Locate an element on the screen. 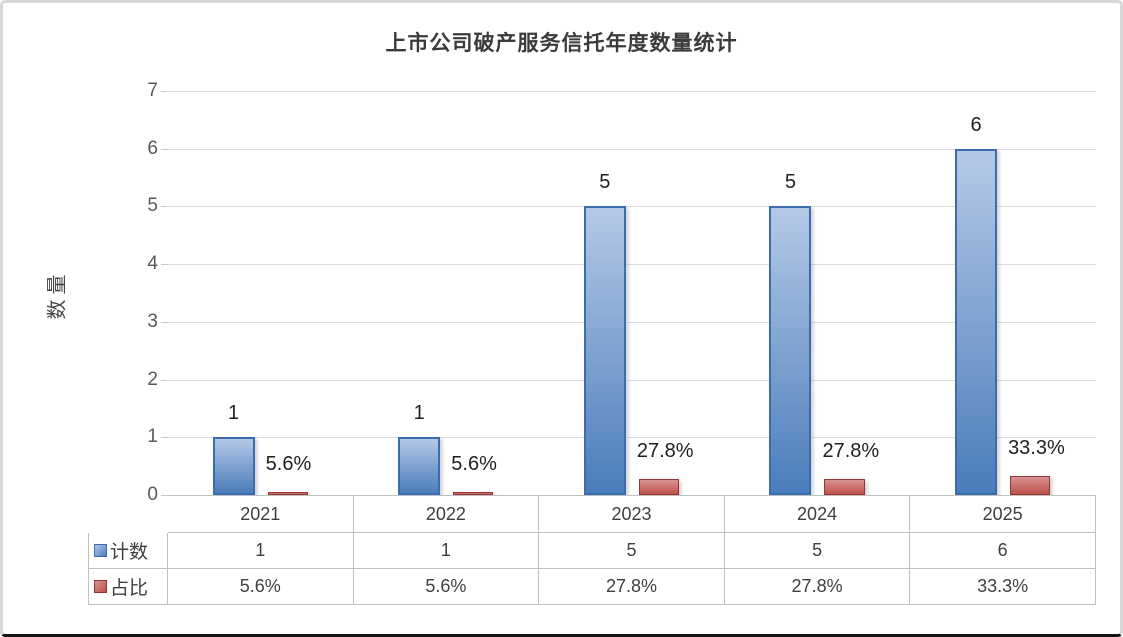  ratio-bar-2025 is located at coordinates (1030, 485).